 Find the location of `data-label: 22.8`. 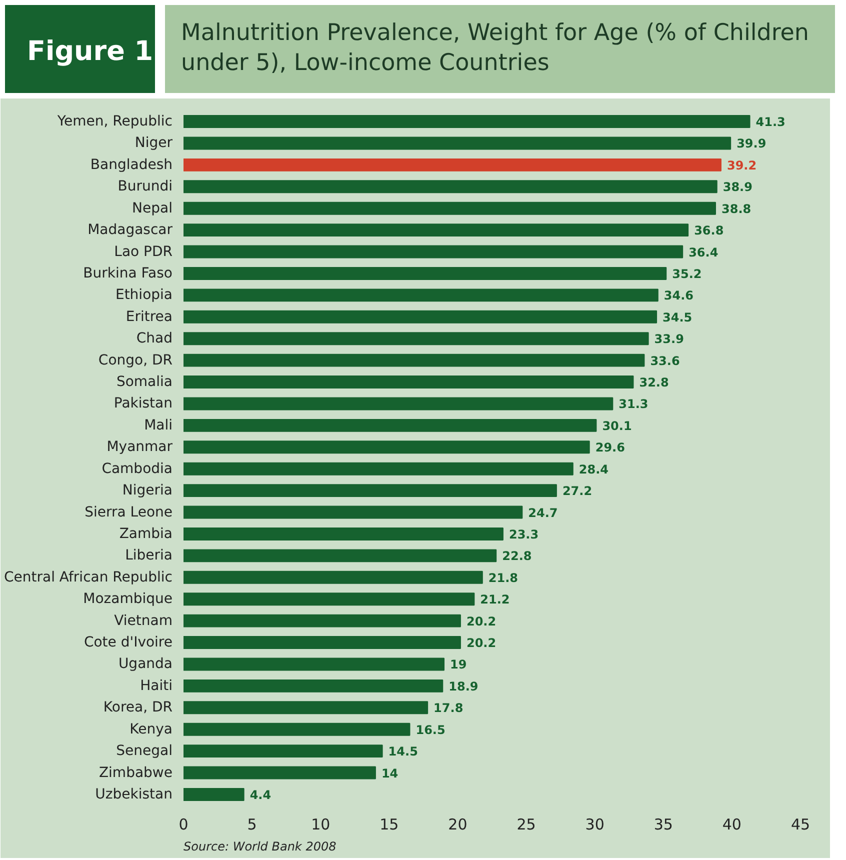

data-label: 22.8 is located at coordinates (517, 556).